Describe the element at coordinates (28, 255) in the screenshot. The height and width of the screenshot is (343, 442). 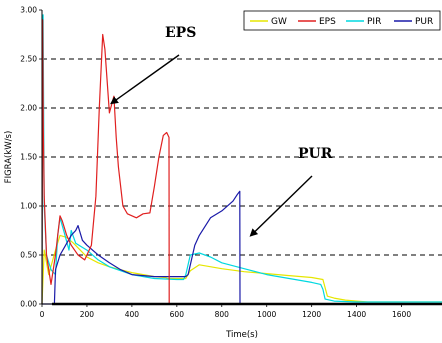
I see `y-tick-label: 0.50` at that location.